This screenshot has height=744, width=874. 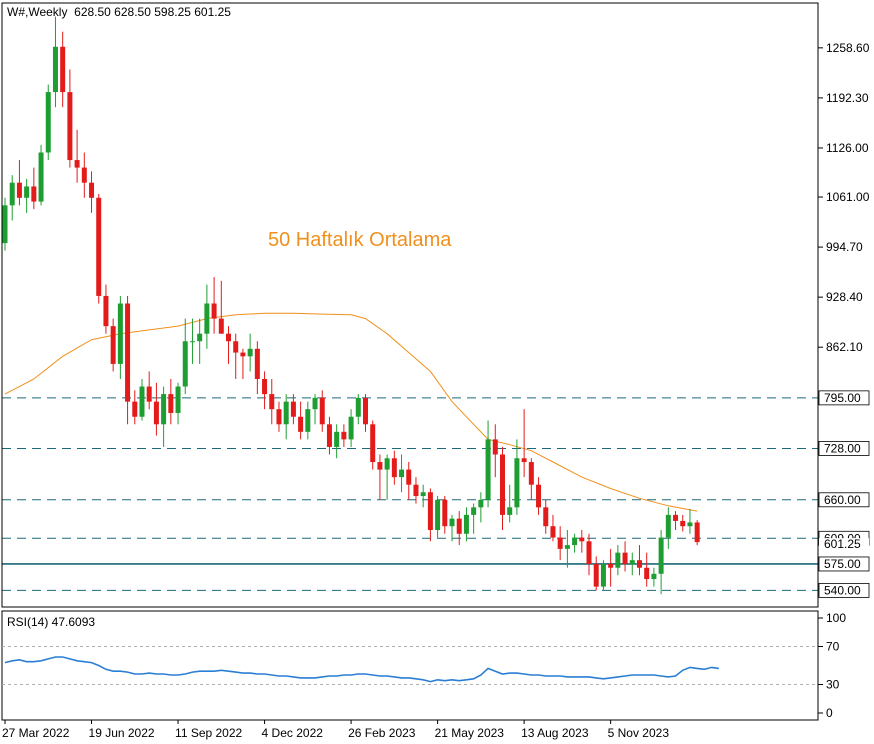 What do you see at coordinates (119, 12) in the screenshot?
I see `chart-header: W#,Weekly 628.50 628.50 598.25 601.25` at bounding box center [119, 12].